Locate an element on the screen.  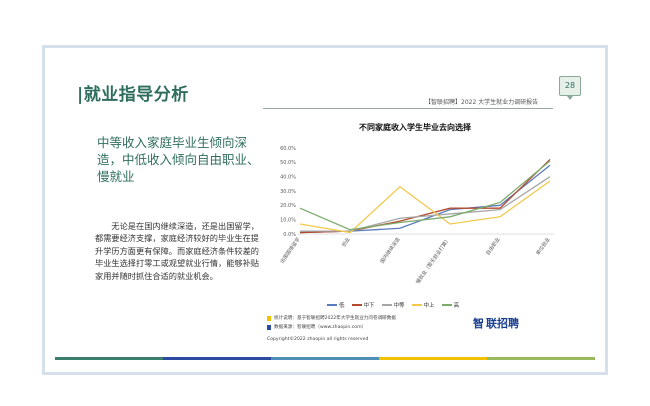
report-title: 【智联招聘】2022 大学生就业力调研报告 is located at coordinates (482, 102).